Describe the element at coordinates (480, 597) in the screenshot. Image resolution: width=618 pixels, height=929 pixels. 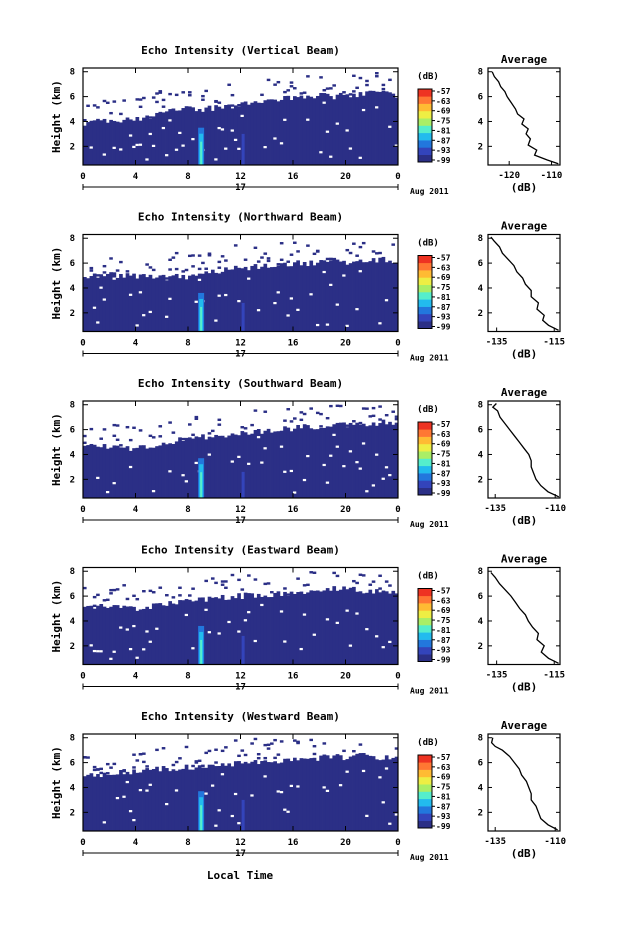
I see `avg-y-tick-label: 6` at that location.